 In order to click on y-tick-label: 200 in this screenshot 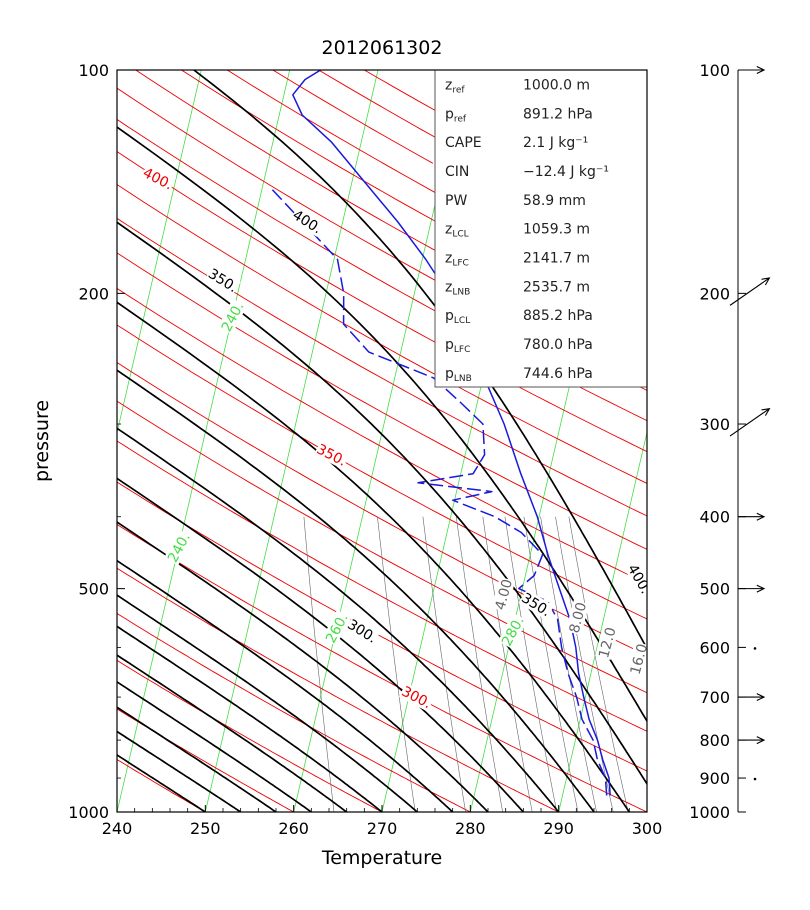, I will do `click(93, 293)`.